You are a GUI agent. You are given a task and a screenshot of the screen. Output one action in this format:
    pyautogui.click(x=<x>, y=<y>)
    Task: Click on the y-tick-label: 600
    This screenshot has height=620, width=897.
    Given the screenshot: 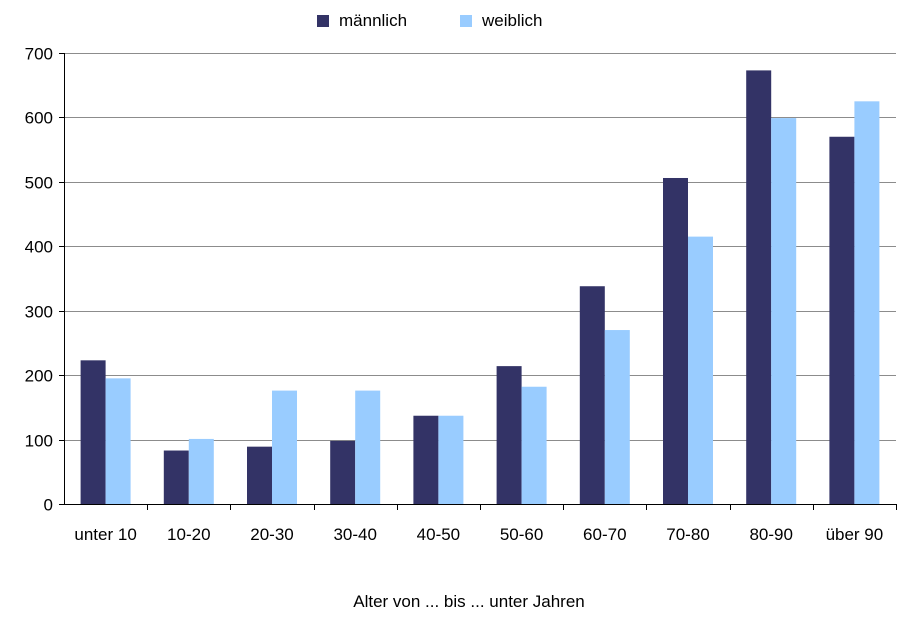 What is the action you would take?
    pyautogui.click(x=39, y=118)
    